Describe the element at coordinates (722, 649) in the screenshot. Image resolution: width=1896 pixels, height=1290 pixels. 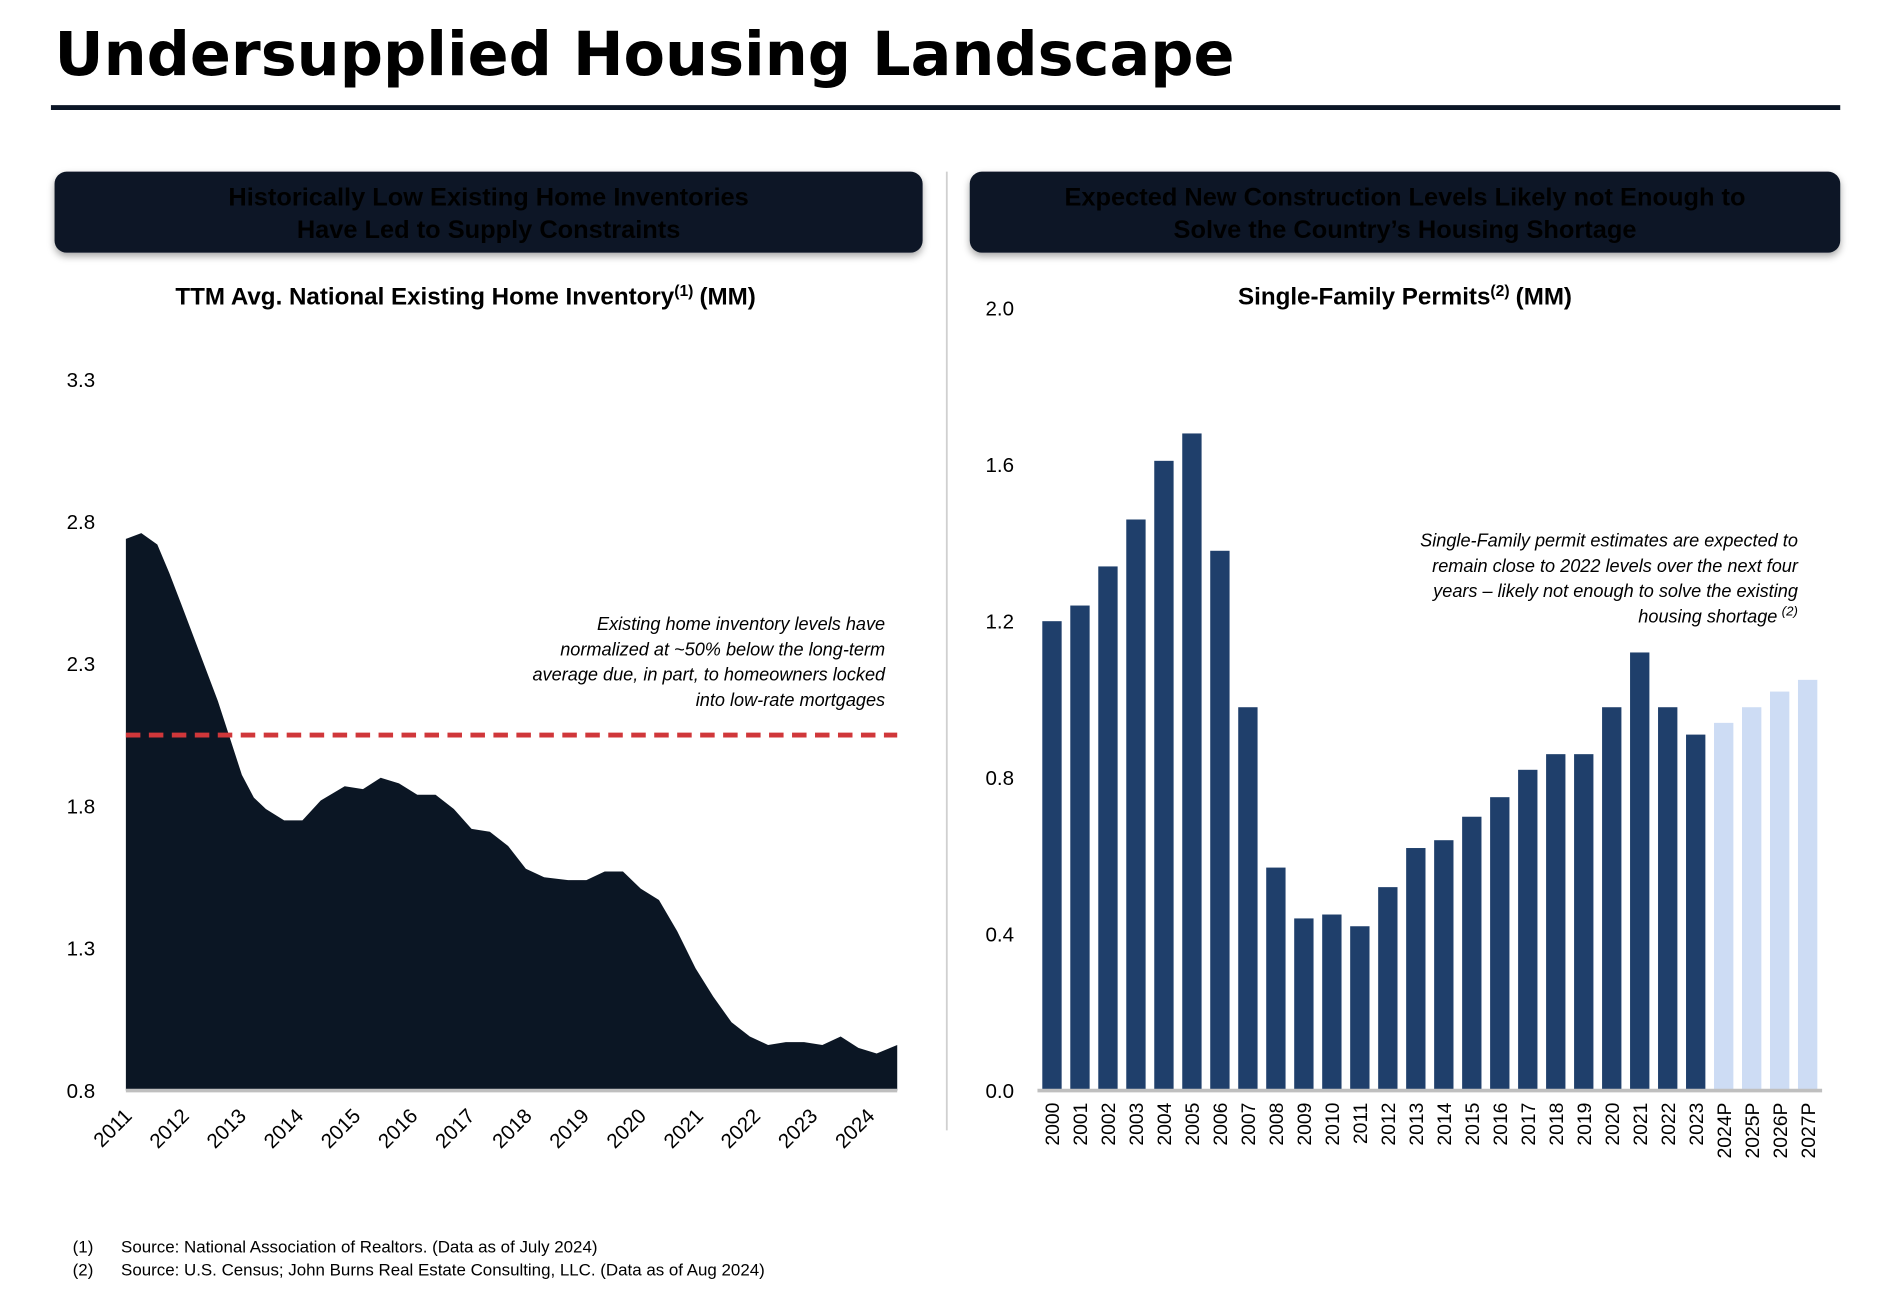
I see `annotation: normalized at ~50% below the long-term` at that location.